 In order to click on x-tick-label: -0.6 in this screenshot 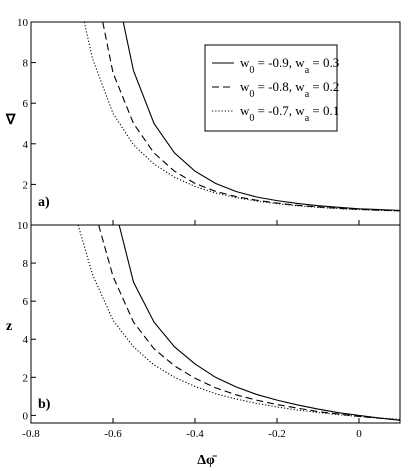, I will do `click(113, 434)`.